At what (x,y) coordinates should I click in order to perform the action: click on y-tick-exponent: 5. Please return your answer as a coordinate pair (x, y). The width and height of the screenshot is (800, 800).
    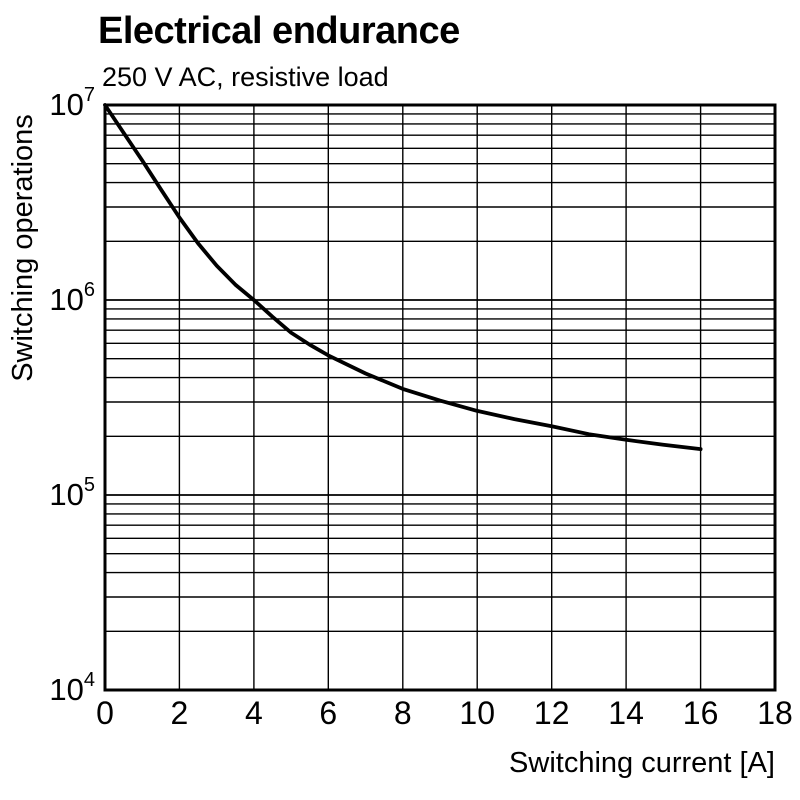
    Looking at the image, I should click on (89, 485).